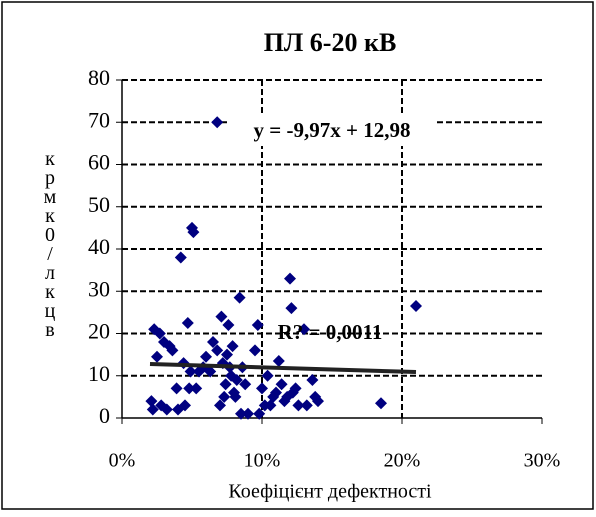  What do you see at coordinates (99, 373) in the screenshot?
I see `y-tick-label: 10` at bounding box center [99, 373].